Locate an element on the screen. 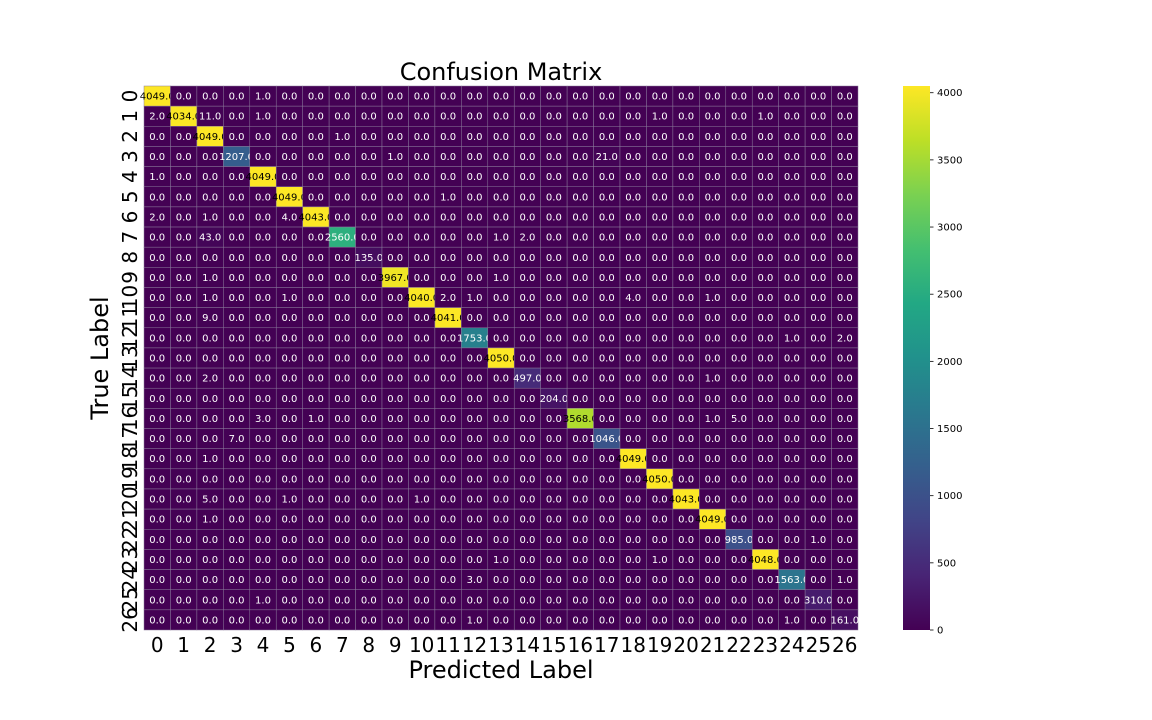 This screenshot has width=1152, height=720. cell-value-label: 7.0 is located at coordinates (237, 439).